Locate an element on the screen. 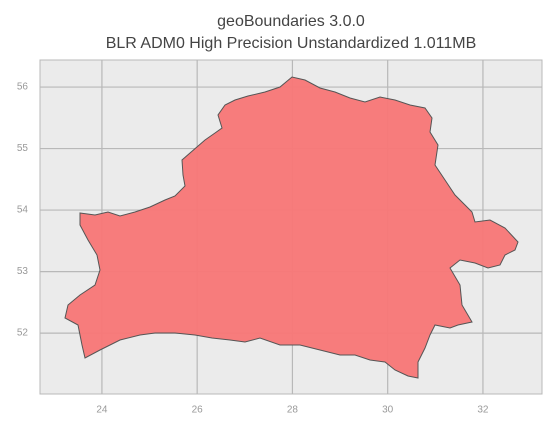 Image resolution: width=556 pixels, height=433 pixels. x-tick-label: 32 is located at coordinates (483, 410).